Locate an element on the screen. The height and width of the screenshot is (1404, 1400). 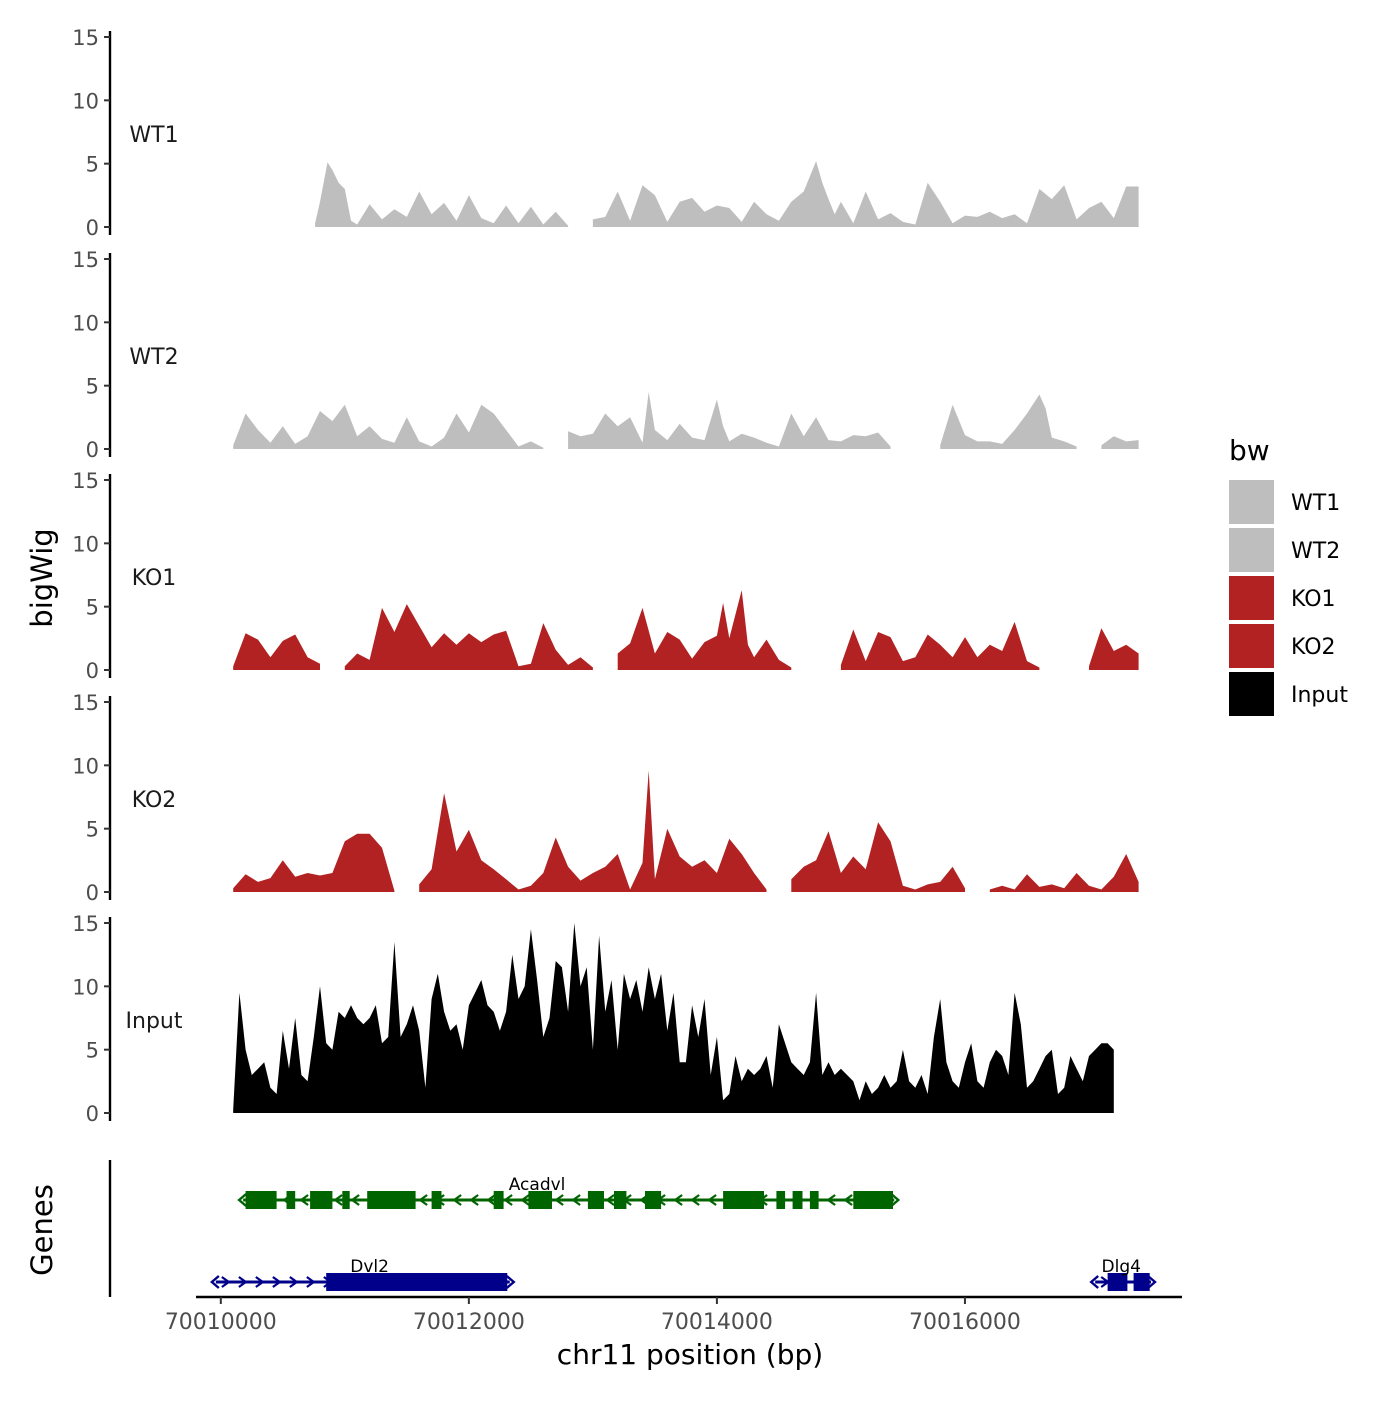
genes-axis-title: Genes is located at coordinates (42, 1230).